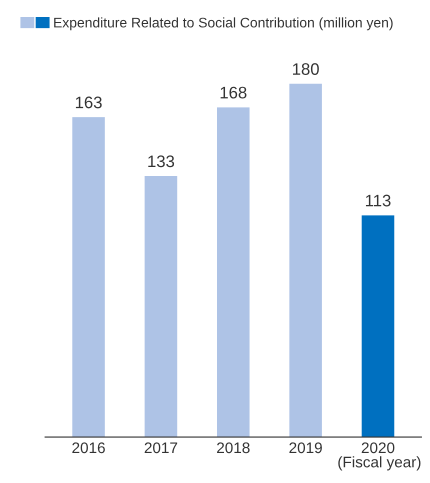 This screenshot has height=483, width=430. What do you see at coordinates (161, 161) in the screenshot?
I see `data-label: 133` at bounding box center [161, 161].